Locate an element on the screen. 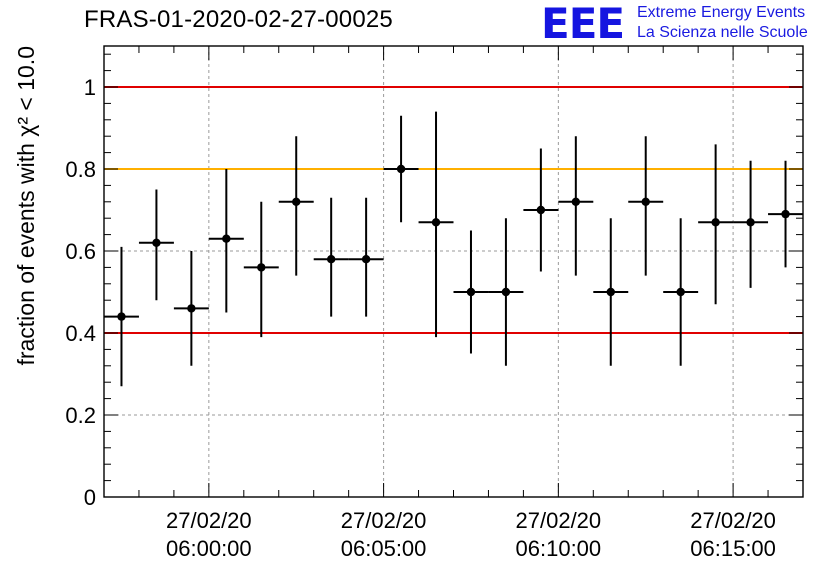 This screenshot has width=836, height=572. y-tick-label: 0.4 is located at coordinates (80, 333).